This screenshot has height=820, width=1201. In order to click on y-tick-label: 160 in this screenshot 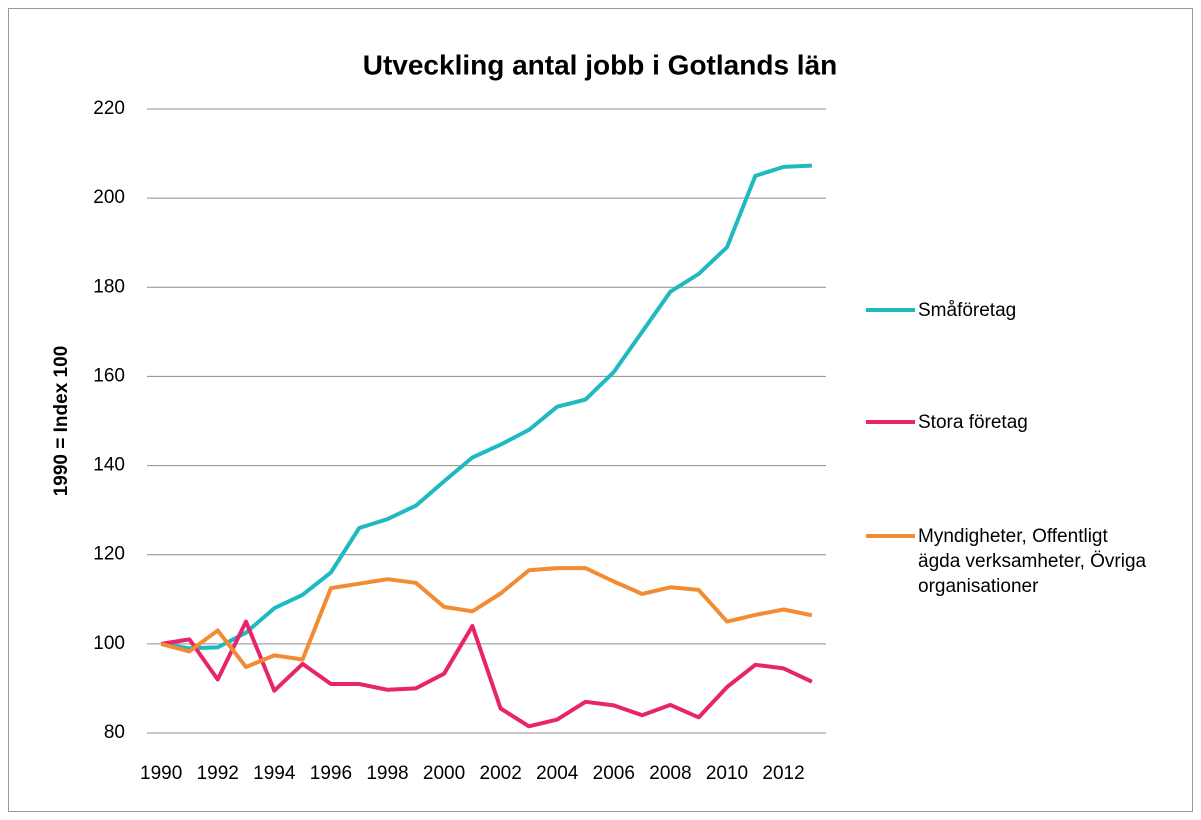, I will do `click(109, 375)`.